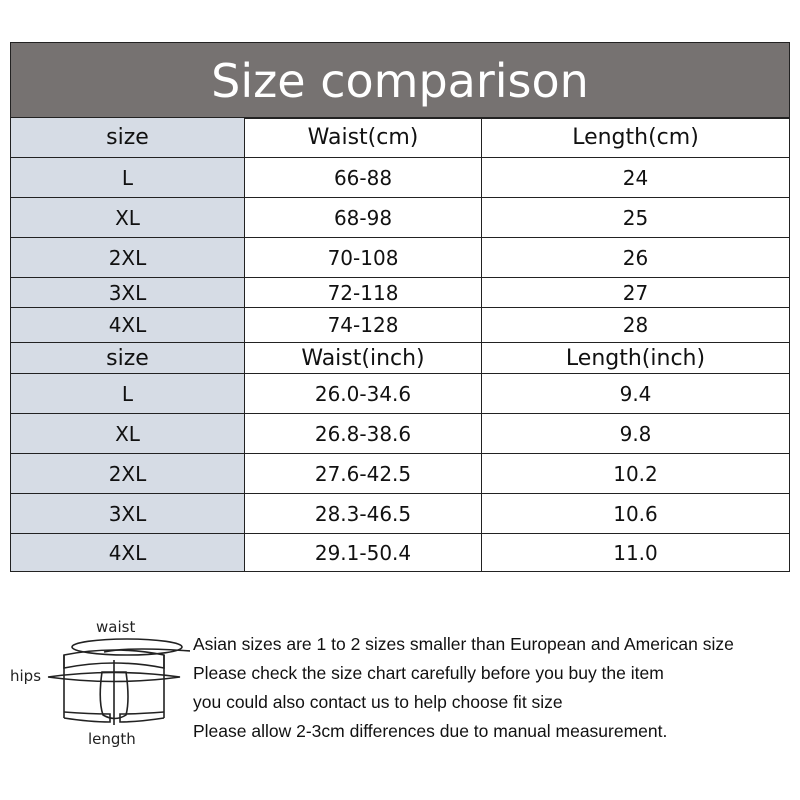 The width and height of the screenshot is (800, 800). Describe the element at coordinates (635, 177) in the screenshot. I see `table-cell: 24` at that location.